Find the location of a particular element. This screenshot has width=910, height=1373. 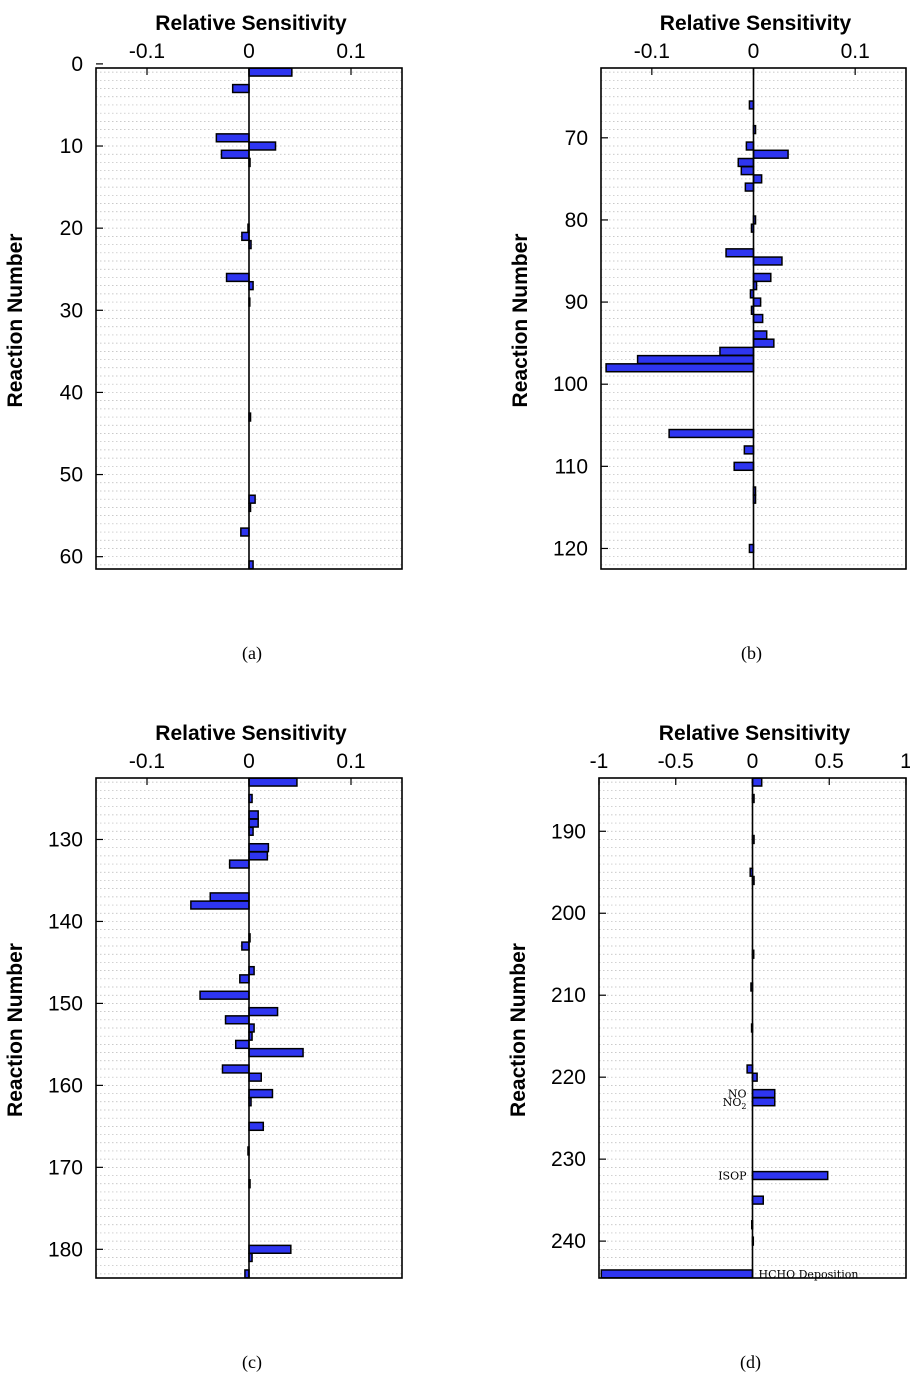

panel-d-ytick-label: 200 is located at coordinates (568, 913).